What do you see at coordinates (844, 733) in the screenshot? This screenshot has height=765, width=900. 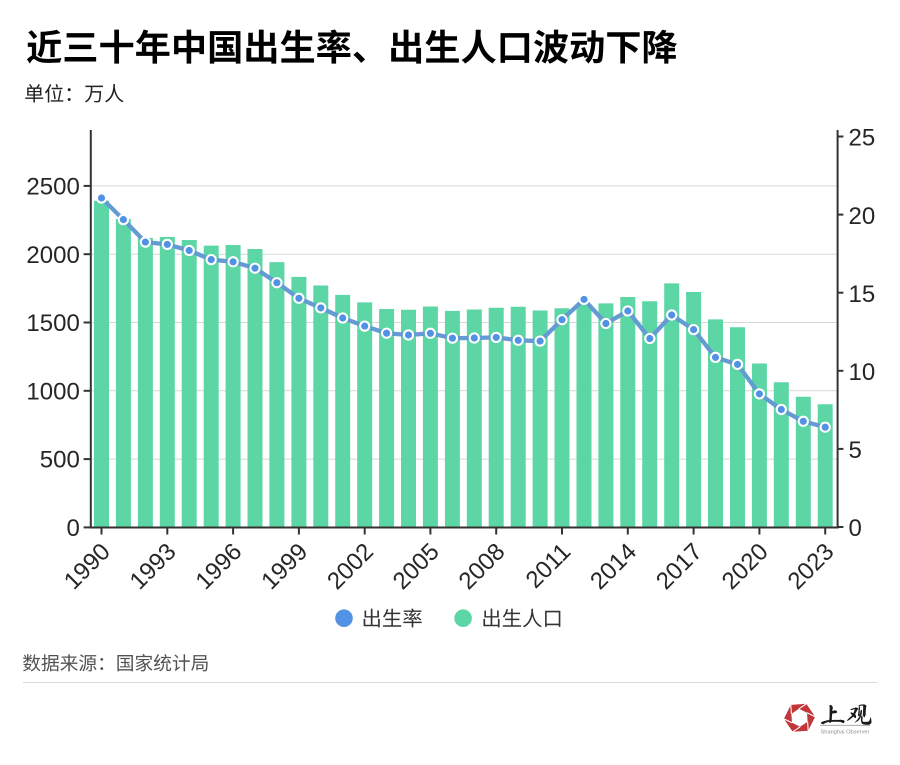 I see `svg-text: Shanghai Observer` at bounding box center [844, 733].